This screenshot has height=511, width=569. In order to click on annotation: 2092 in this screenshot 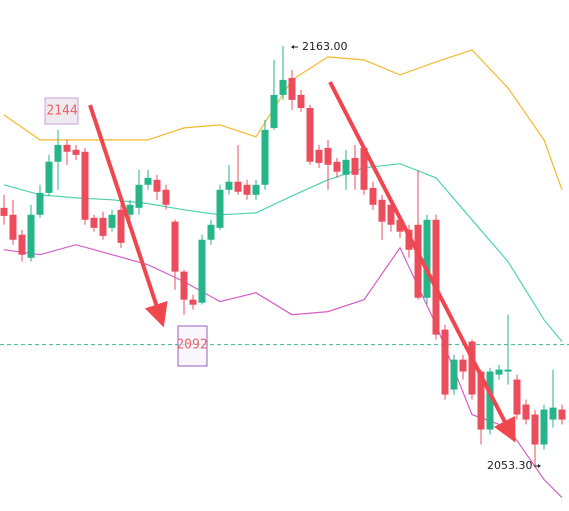, I will do `click(191, 345)`.